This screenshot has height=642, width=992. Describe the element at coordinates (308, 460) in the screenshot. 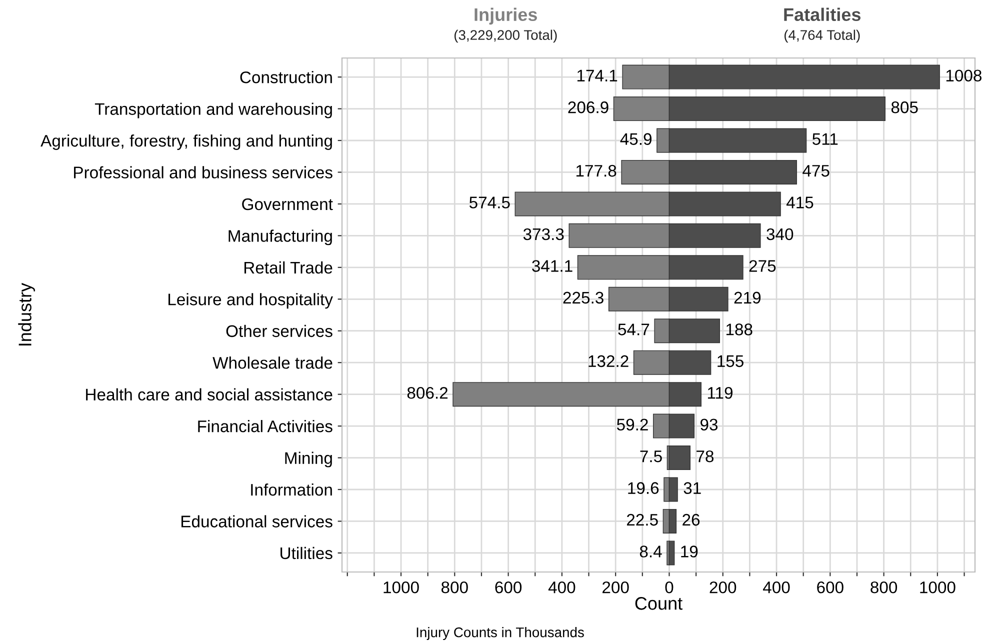

I see `y-tick-label: Mining` at that location.